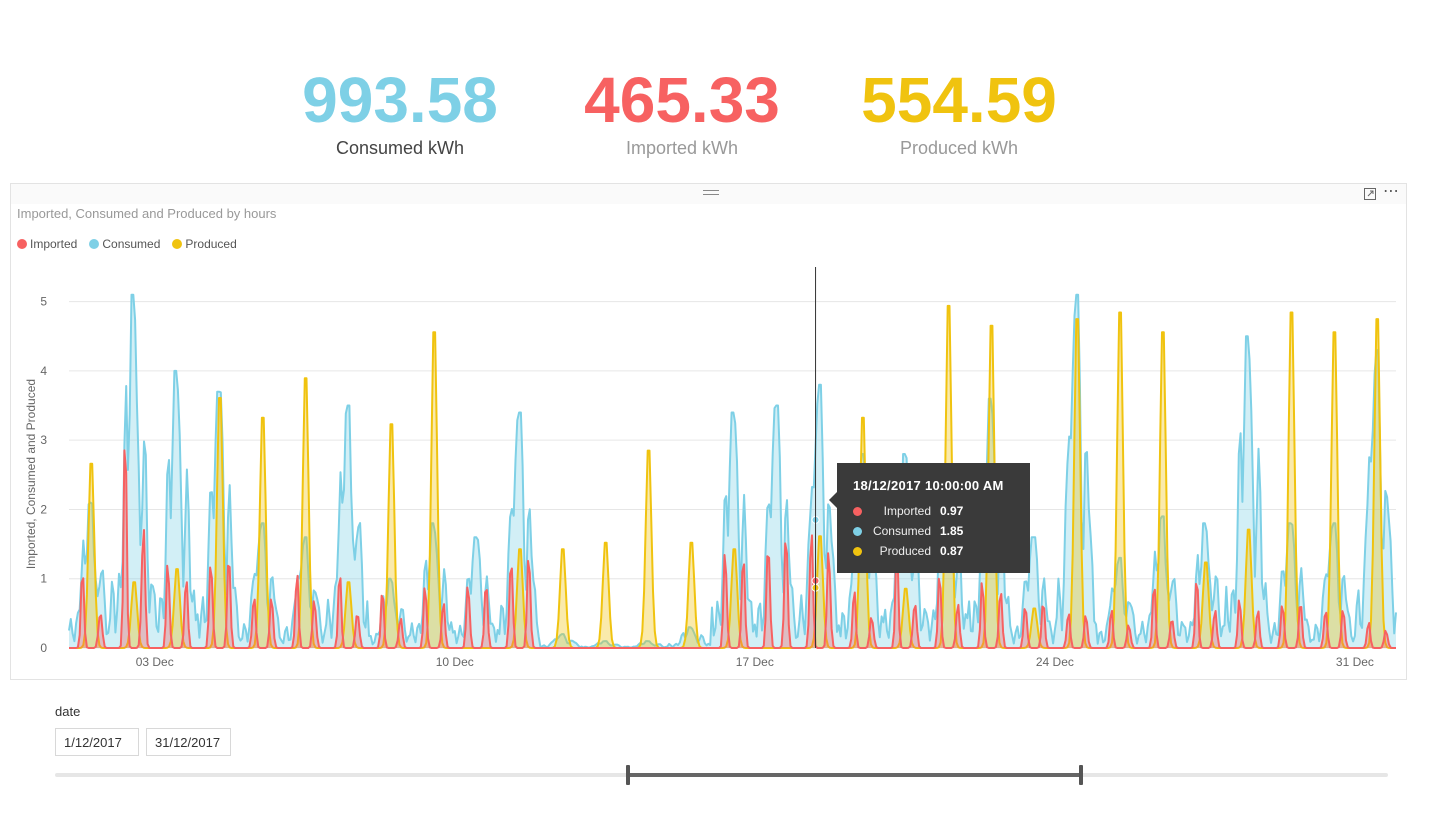  Describe the element at coordinates (905, 551) in the screenshot. I see `tooltip-name-produced: Produced` at that location.